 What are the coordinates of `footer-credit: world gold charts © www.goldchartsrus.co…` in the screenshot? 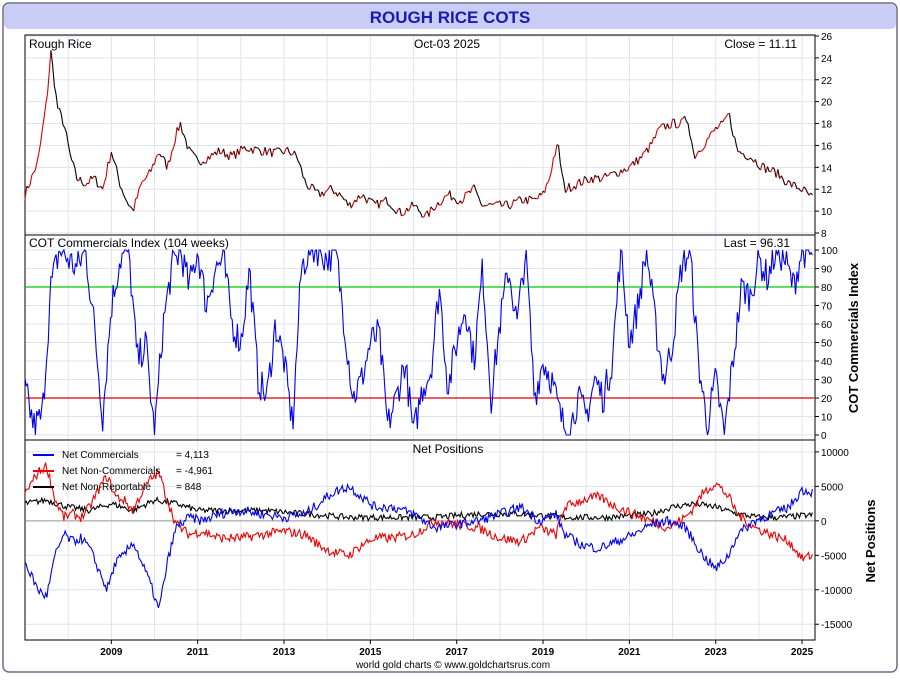 It's located at (452, 665).